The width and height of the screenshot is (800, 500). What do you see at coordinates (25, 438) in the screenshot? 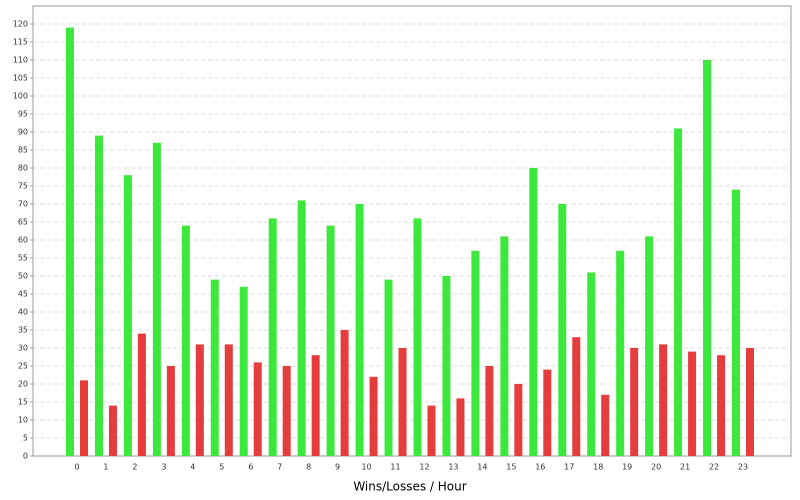
I see `y-tick-label: 5` at bounding box center [25, 438].